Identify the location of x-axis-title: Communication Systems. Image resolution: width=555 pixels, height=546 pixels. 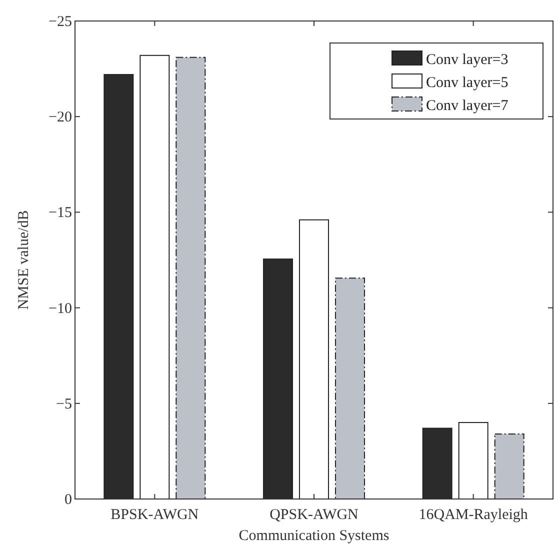
(314, 536).